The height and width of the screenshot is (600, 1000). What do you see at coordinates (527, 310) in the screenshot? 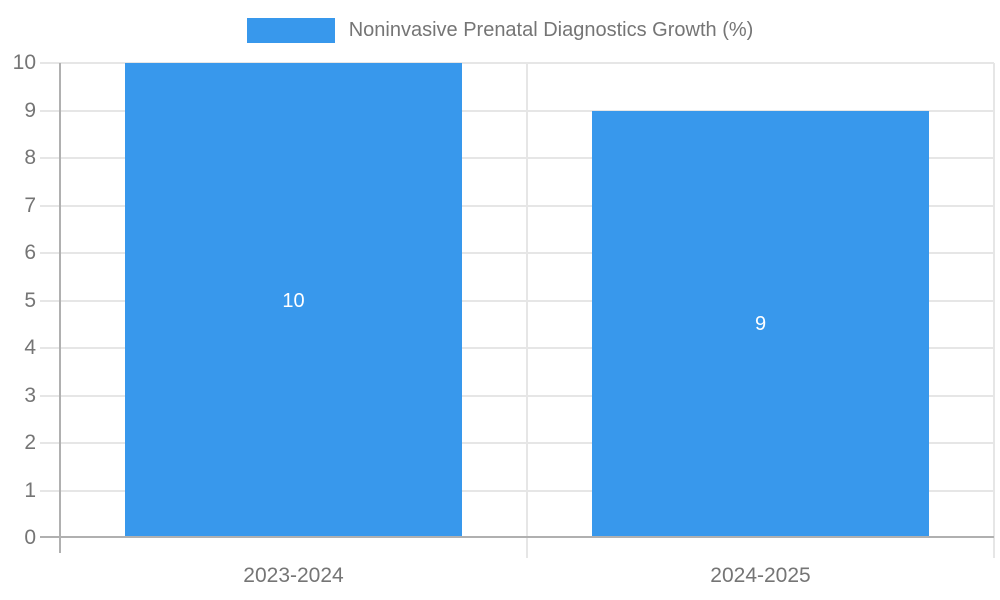
I see `category-divider` at bounding box center [527, 310].